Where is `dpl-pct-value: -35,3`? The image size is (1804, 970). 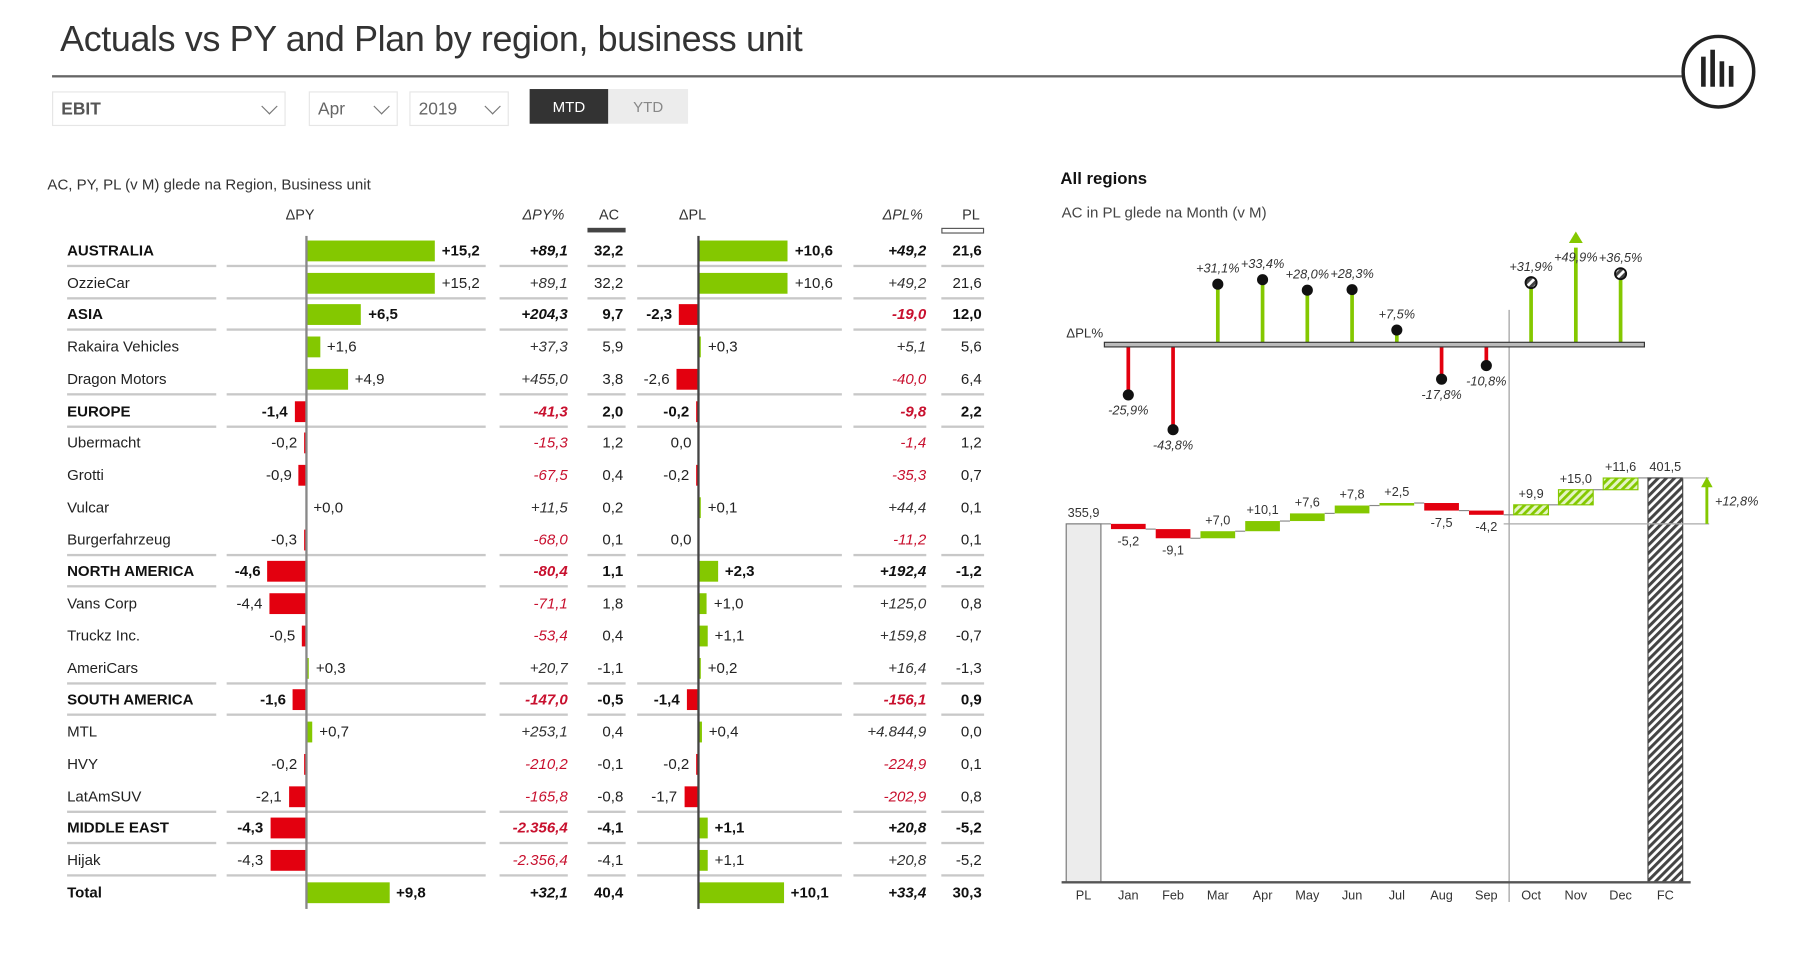 dpl-pct-value: -35,3 is located at coordinates (909, 475).